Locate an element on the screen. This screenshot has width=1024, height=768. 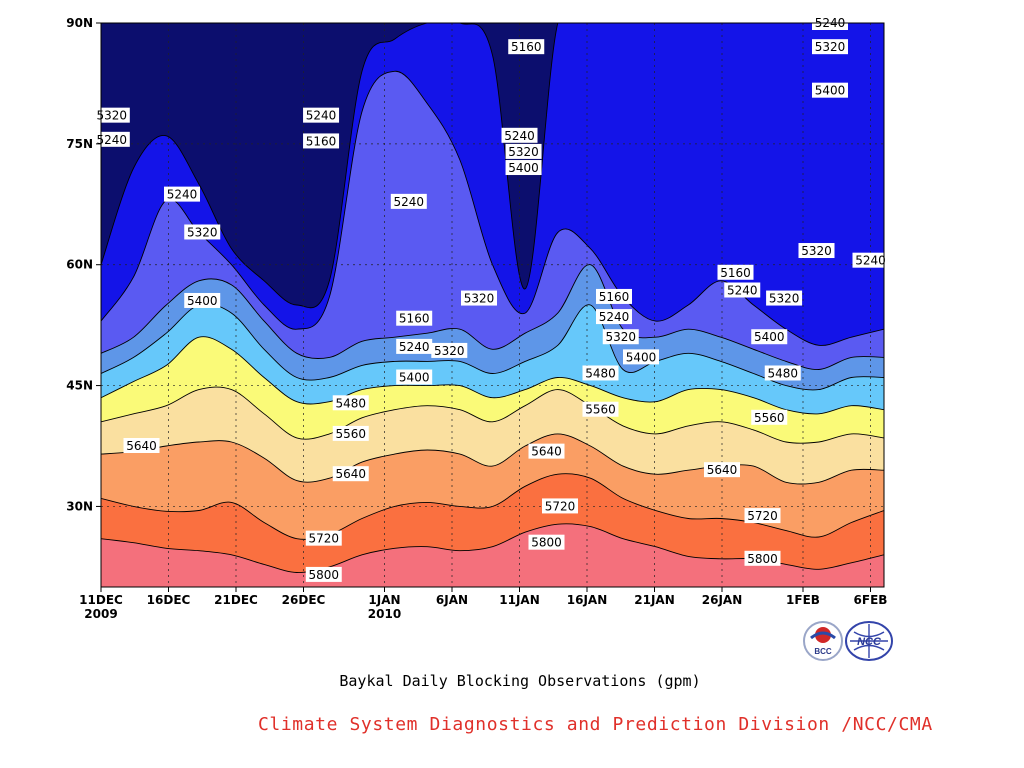
contour-value-label: 5800 is located at coordinates (546, 542).